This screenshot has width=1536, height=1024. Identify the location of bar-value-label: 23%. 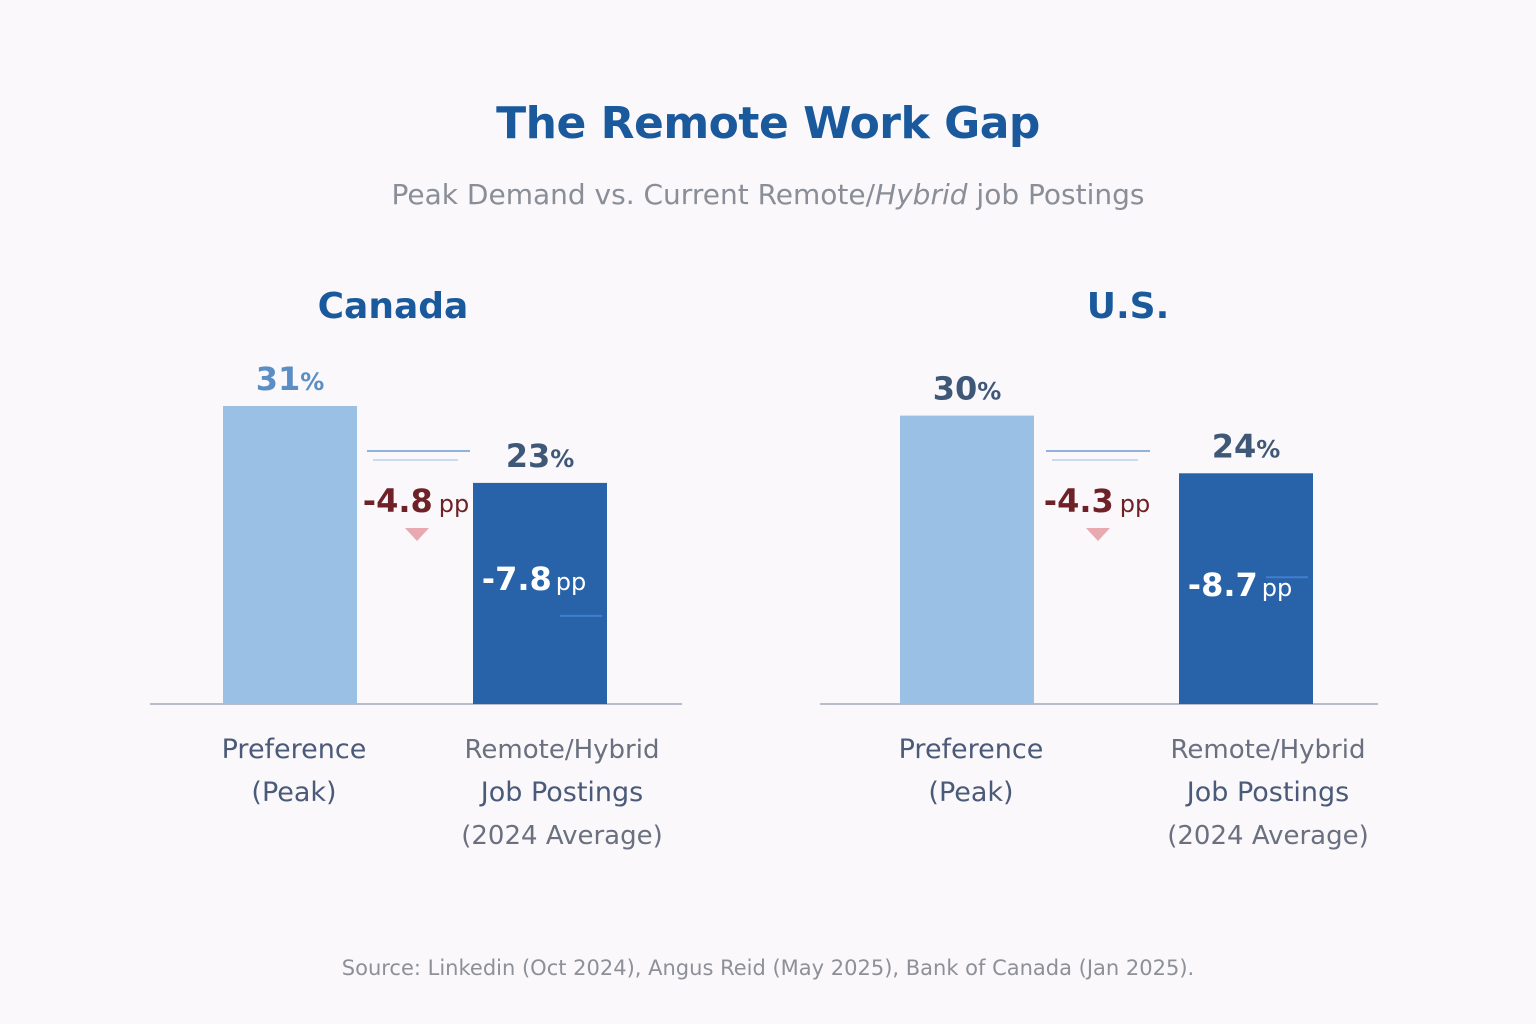
(540, 456).